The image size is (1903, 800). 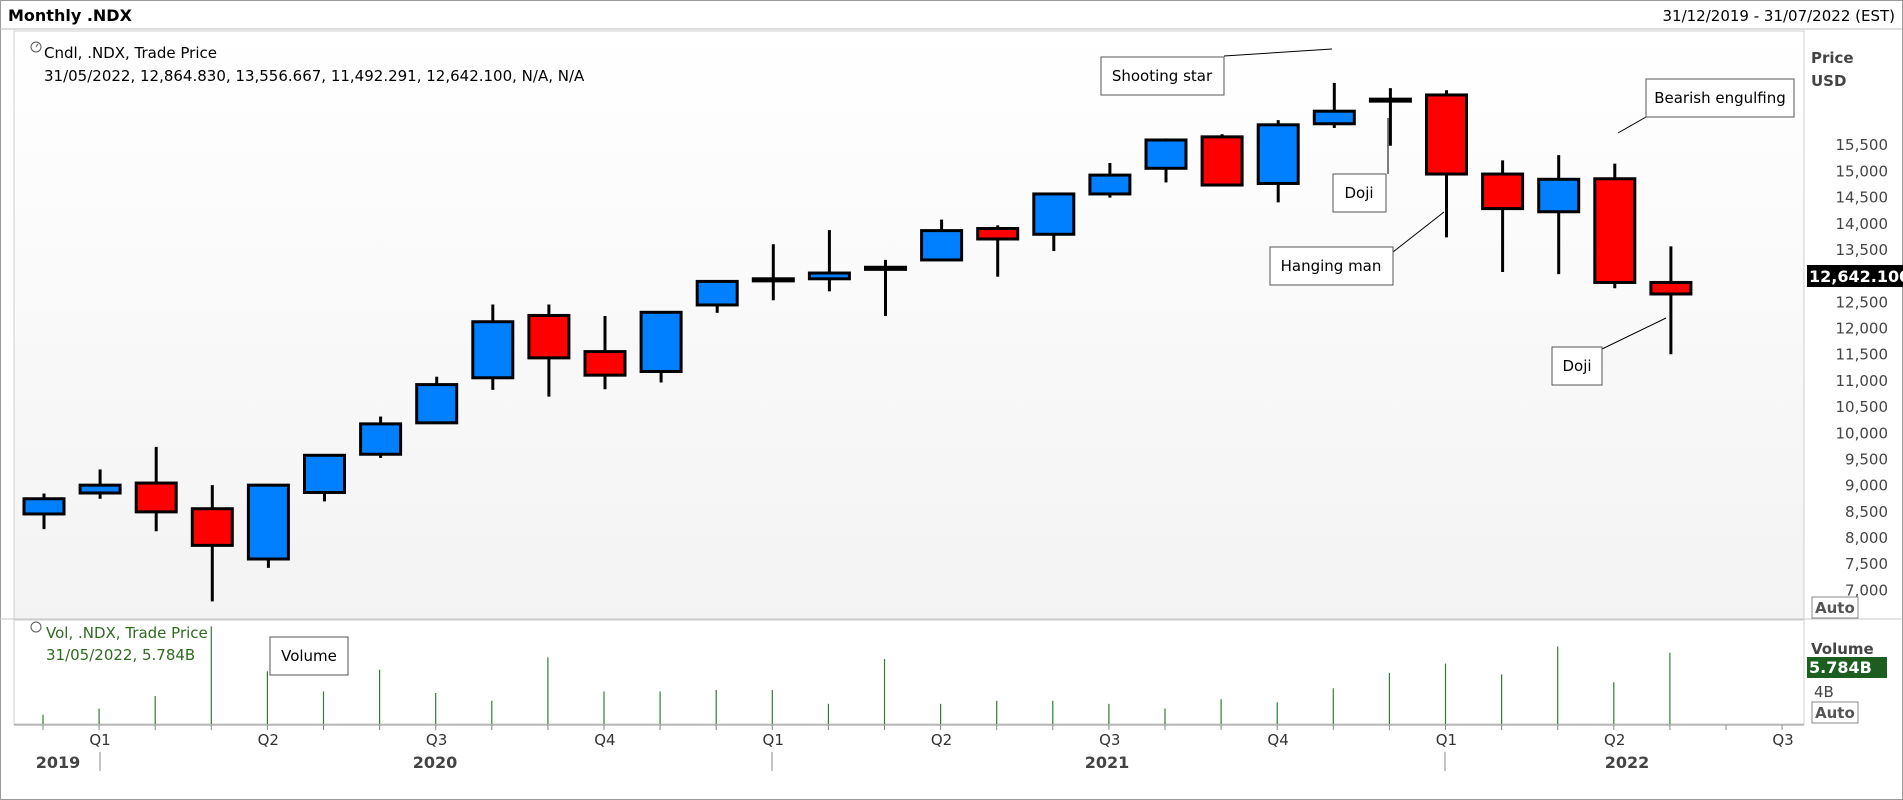 I want to click on price-tick-label: 14,500, so click(x=1862, y=198).